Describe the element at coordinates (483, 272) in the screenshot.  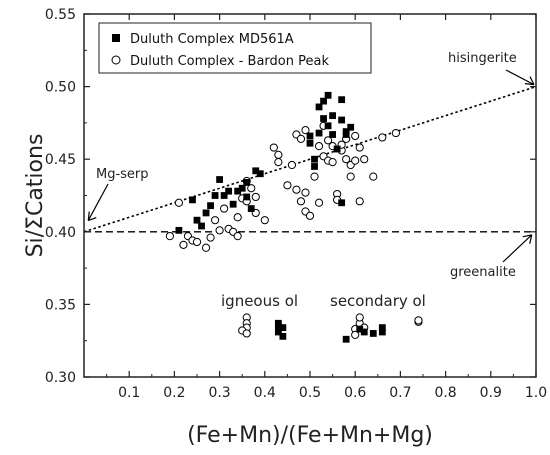
I see `annotation-greenalite: greenalite` at that location.